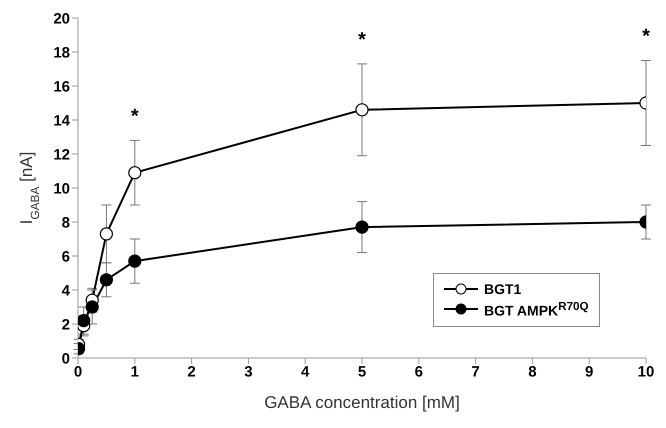 The image size is (666, 428). Describe the element at coordinates (191, 372) in the screenshot. I see `x-tick-label: 2` at that location.